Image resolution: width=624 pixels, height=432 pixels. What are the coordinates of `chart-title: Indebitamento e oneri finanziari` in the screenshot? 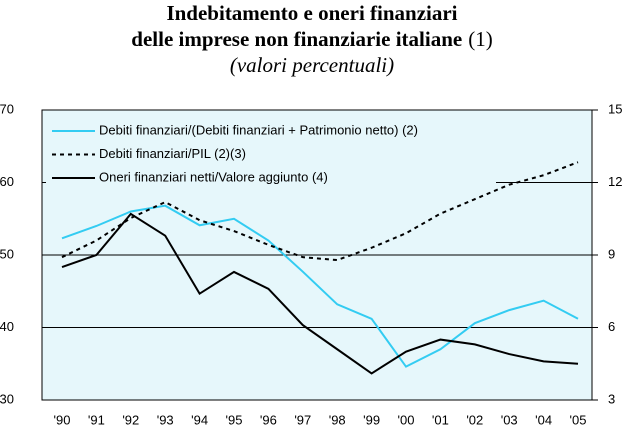 It's located at (311, 13).